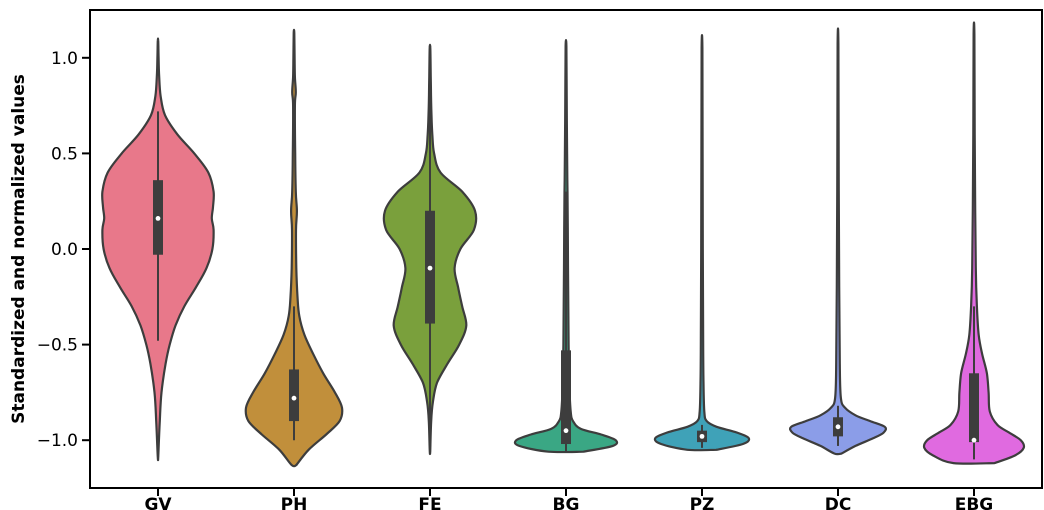  I want to click on violin-ph, so click(294, 248).